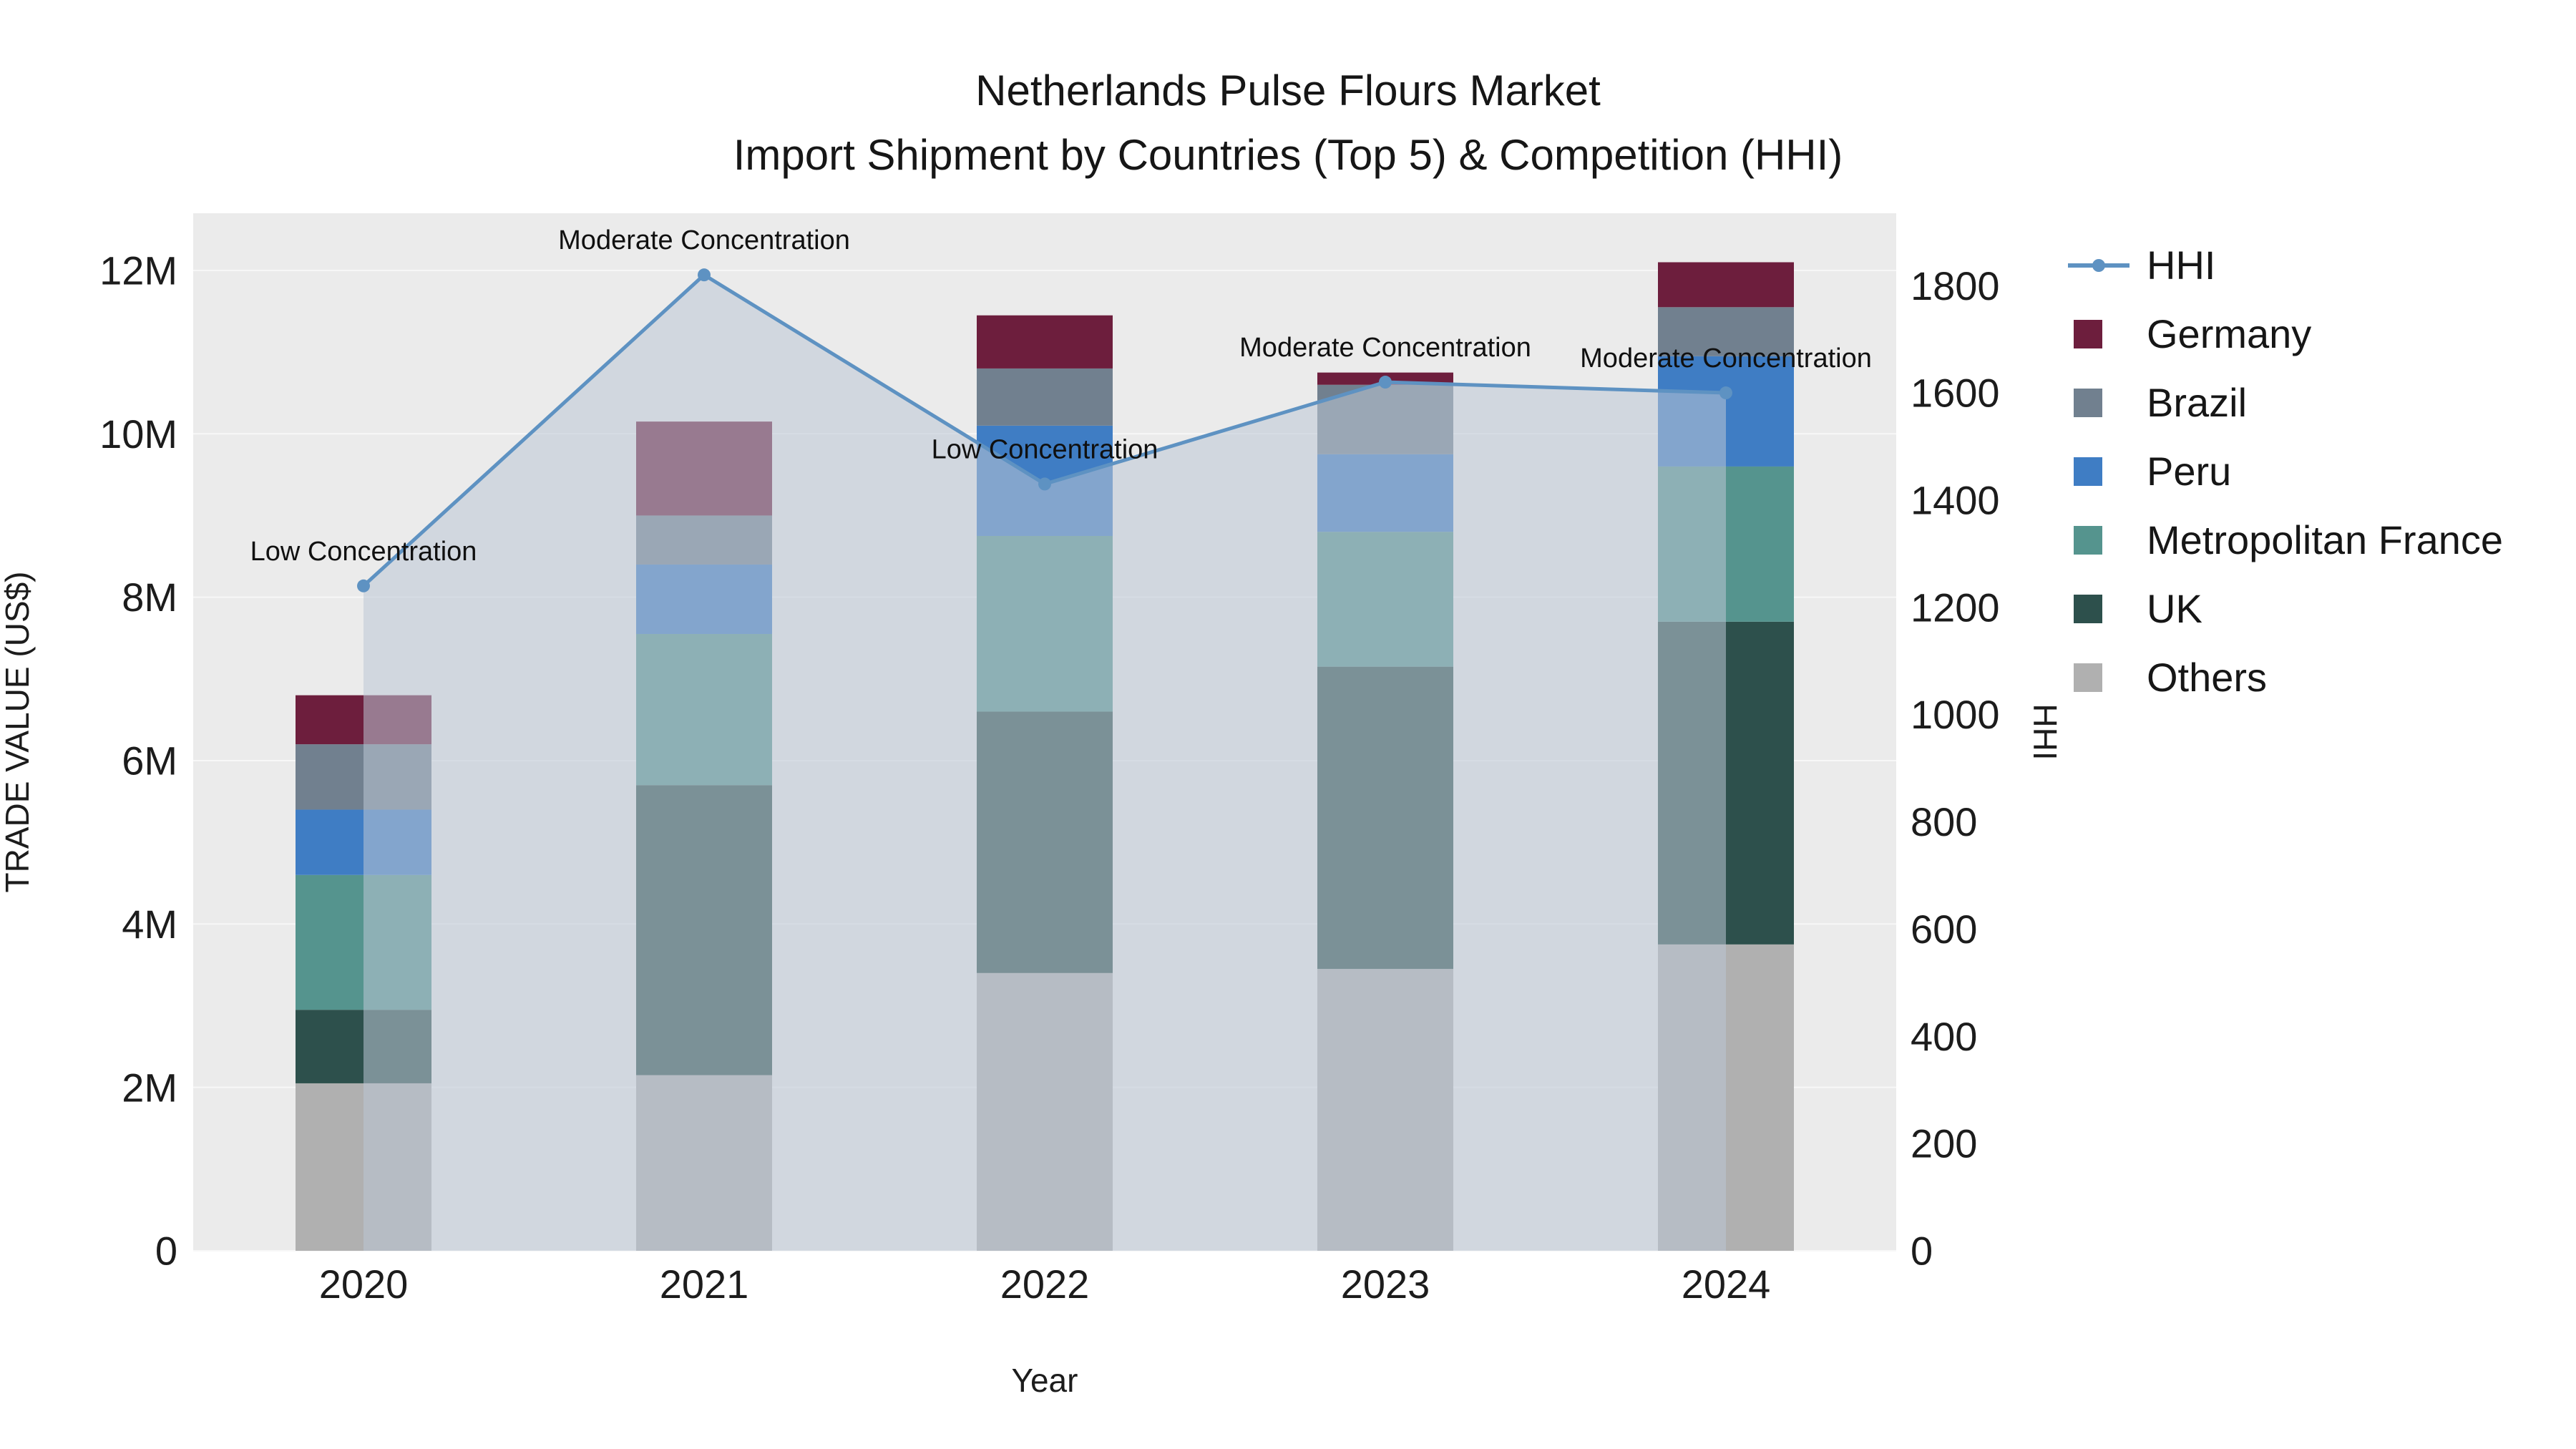 The height and width of the screenshot is (1449, 2576). Describe the element at coordinates (1955, 714) in the screenshot. I see `y-right-tick-label: 1000` at that location.